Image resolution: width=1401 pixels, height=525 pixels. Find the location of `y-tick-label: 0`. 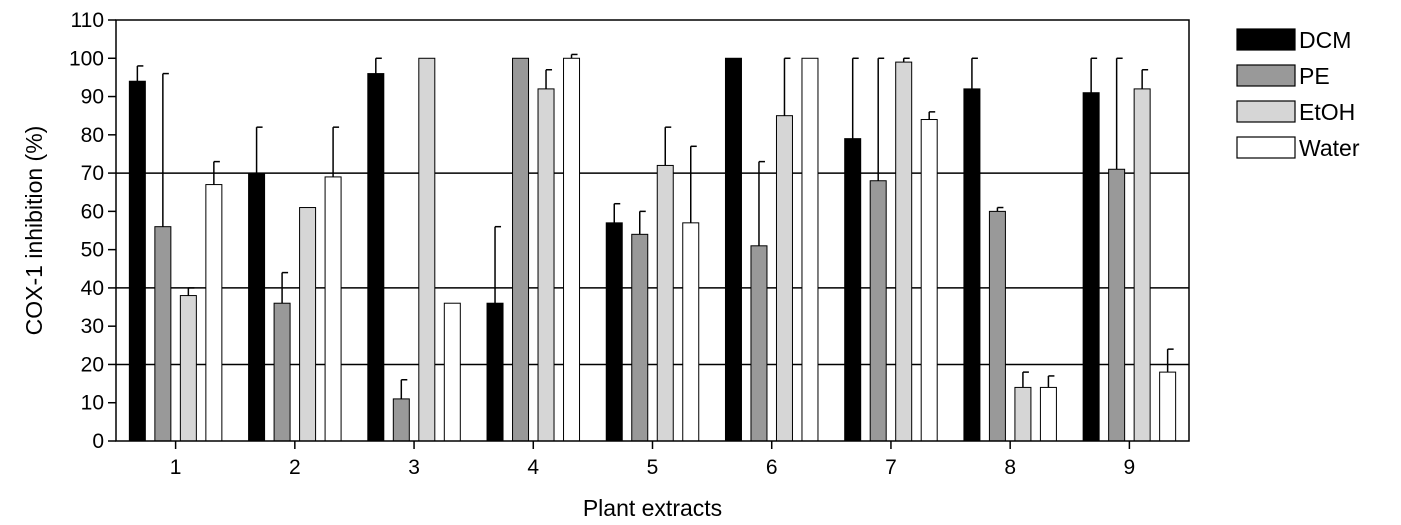

y-tick-label: 0 is located at coordinates (98, 441).